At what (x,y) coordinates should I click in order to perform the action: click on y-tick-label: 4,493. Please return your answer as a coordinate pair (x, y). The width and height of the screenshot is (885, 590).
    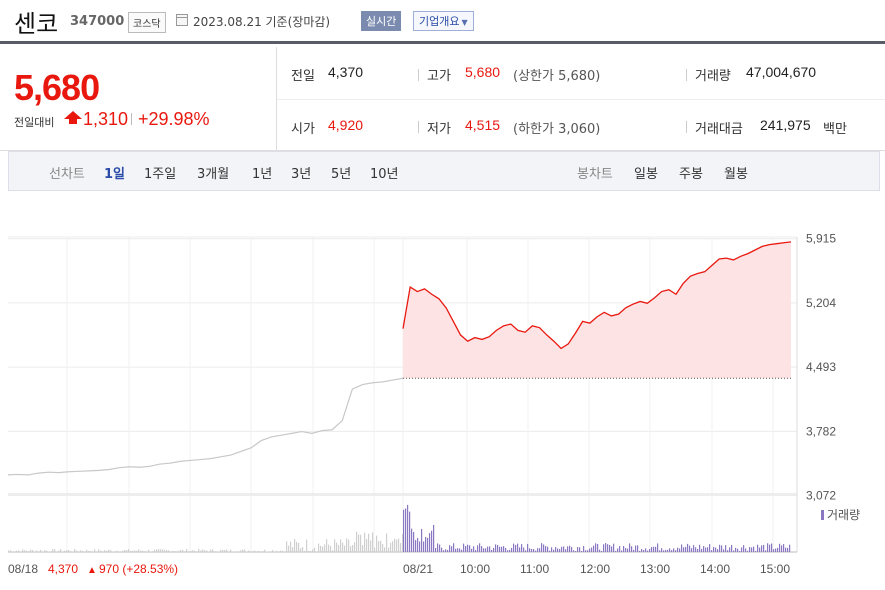
    Looking at the image, I should click on (821, 367).